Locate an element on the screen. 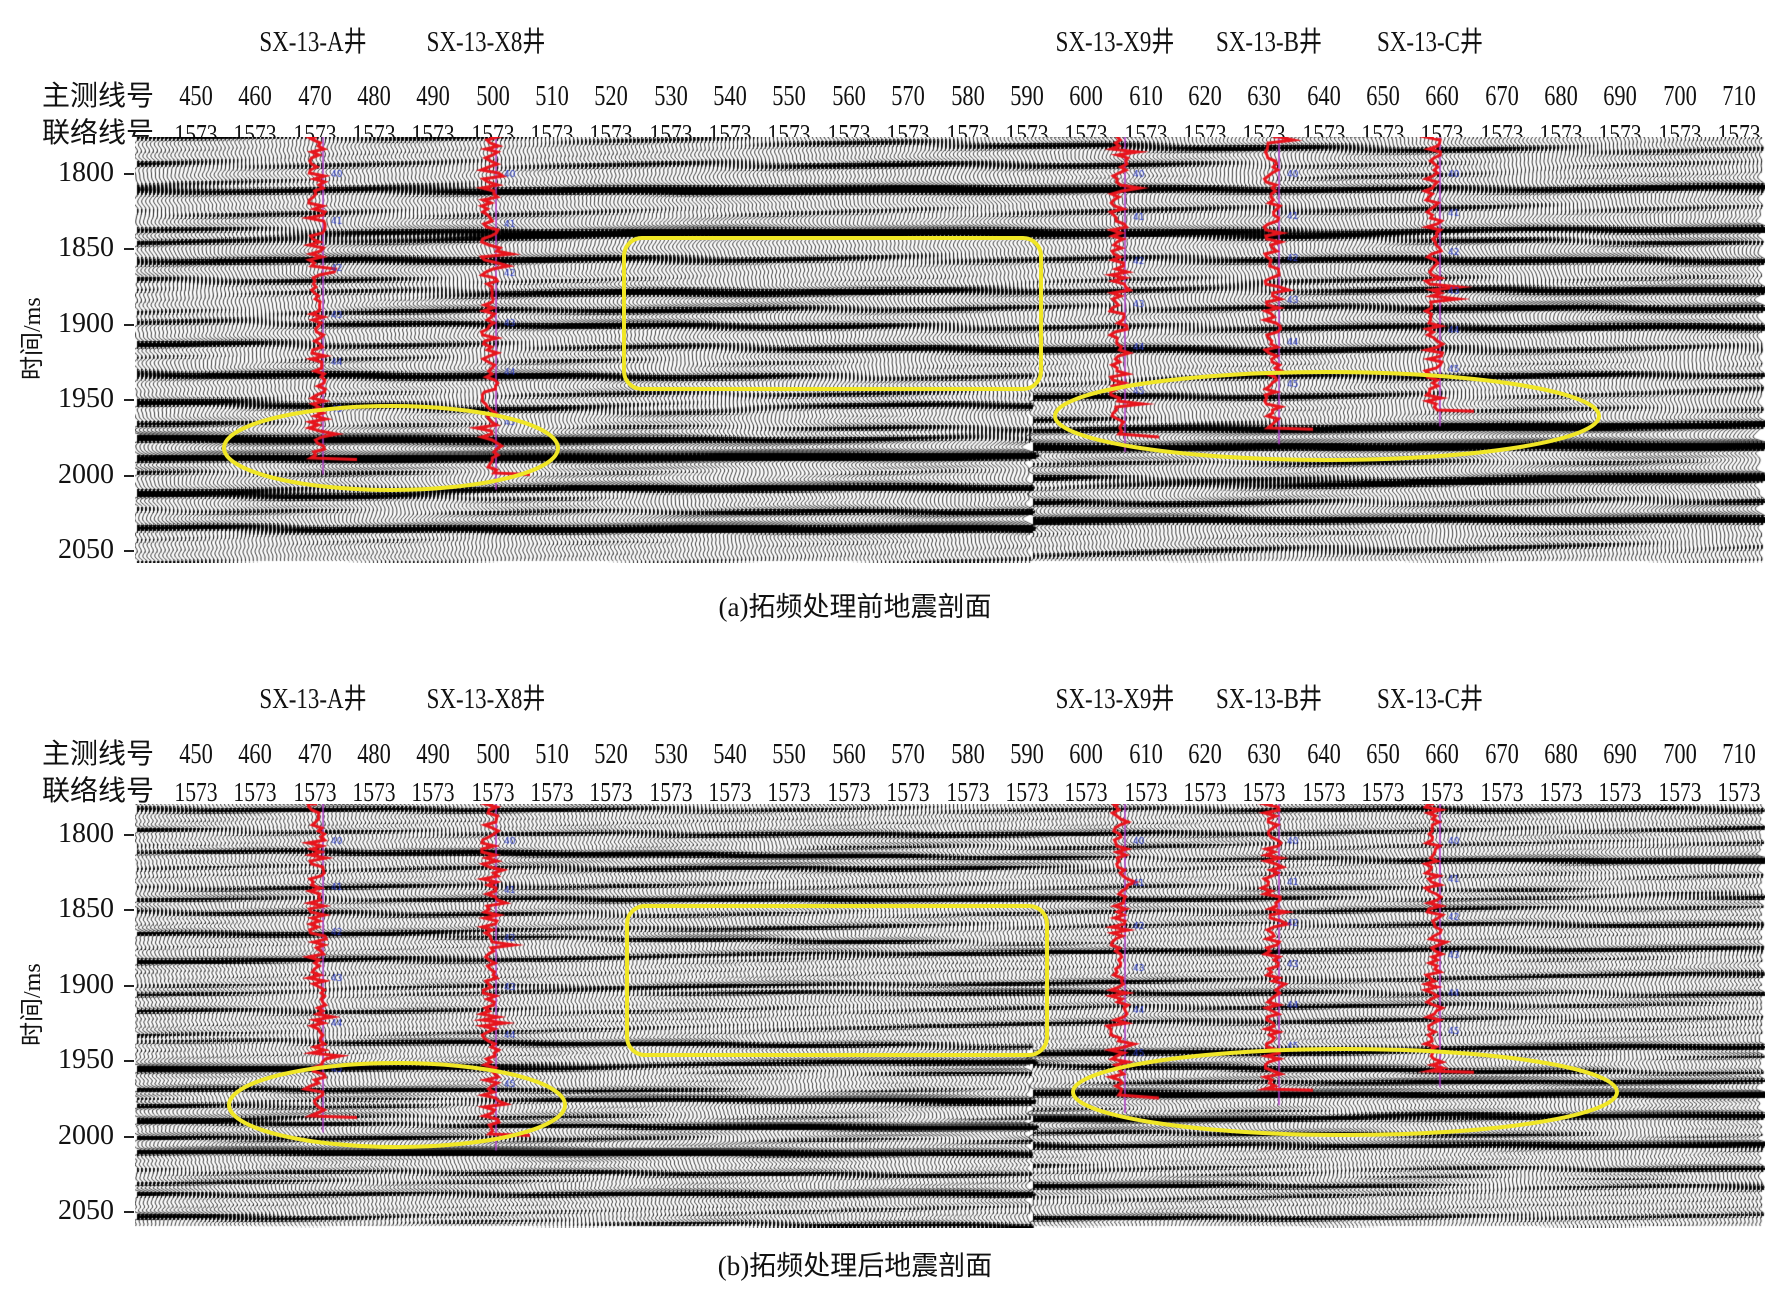  time-tick-label: 1850 is located at coordinates (86, 909).